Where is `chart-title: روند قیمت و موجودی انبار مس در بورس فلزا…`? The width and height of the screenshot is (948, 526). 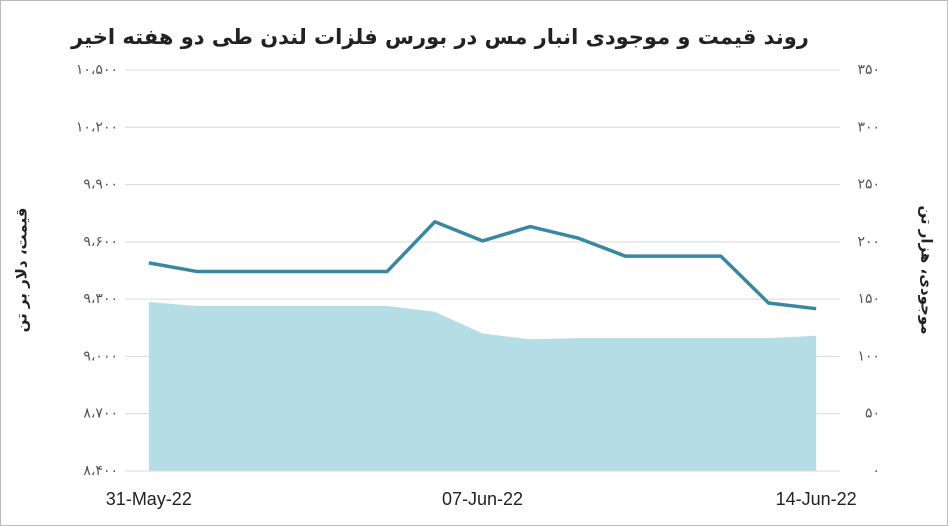 chart-title: روند قیمت و موجودی انبار مس در بورس فلزا… is located at coordinates (439, 37).